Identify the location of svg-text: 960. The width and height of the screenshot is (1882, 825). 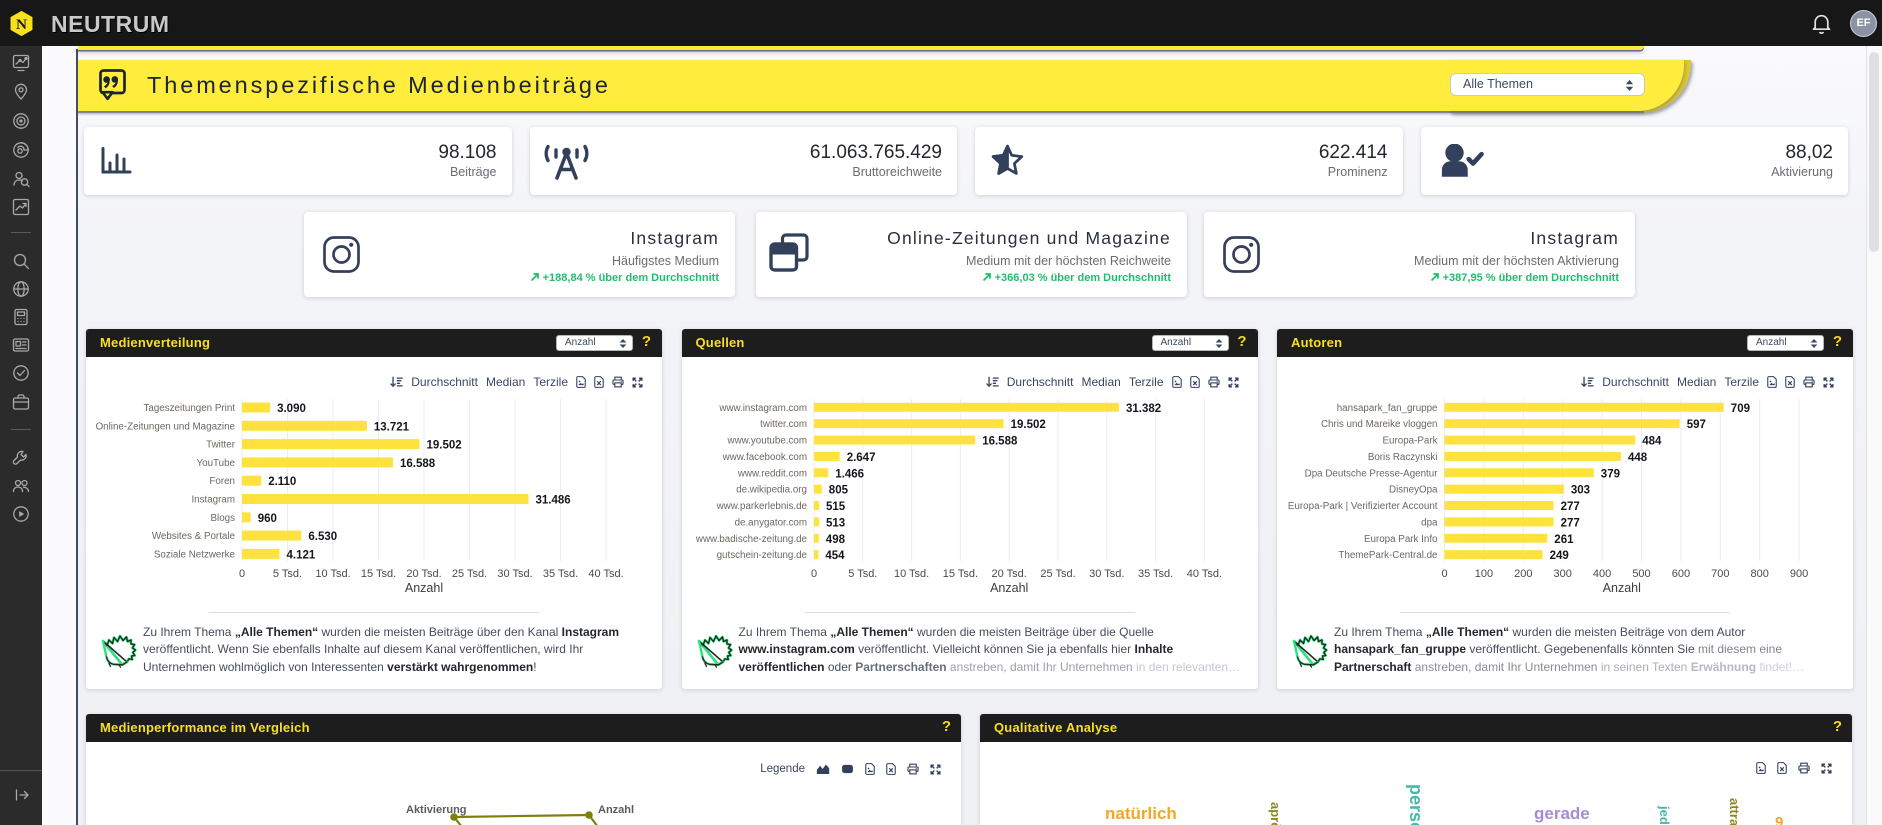
(267, 519).